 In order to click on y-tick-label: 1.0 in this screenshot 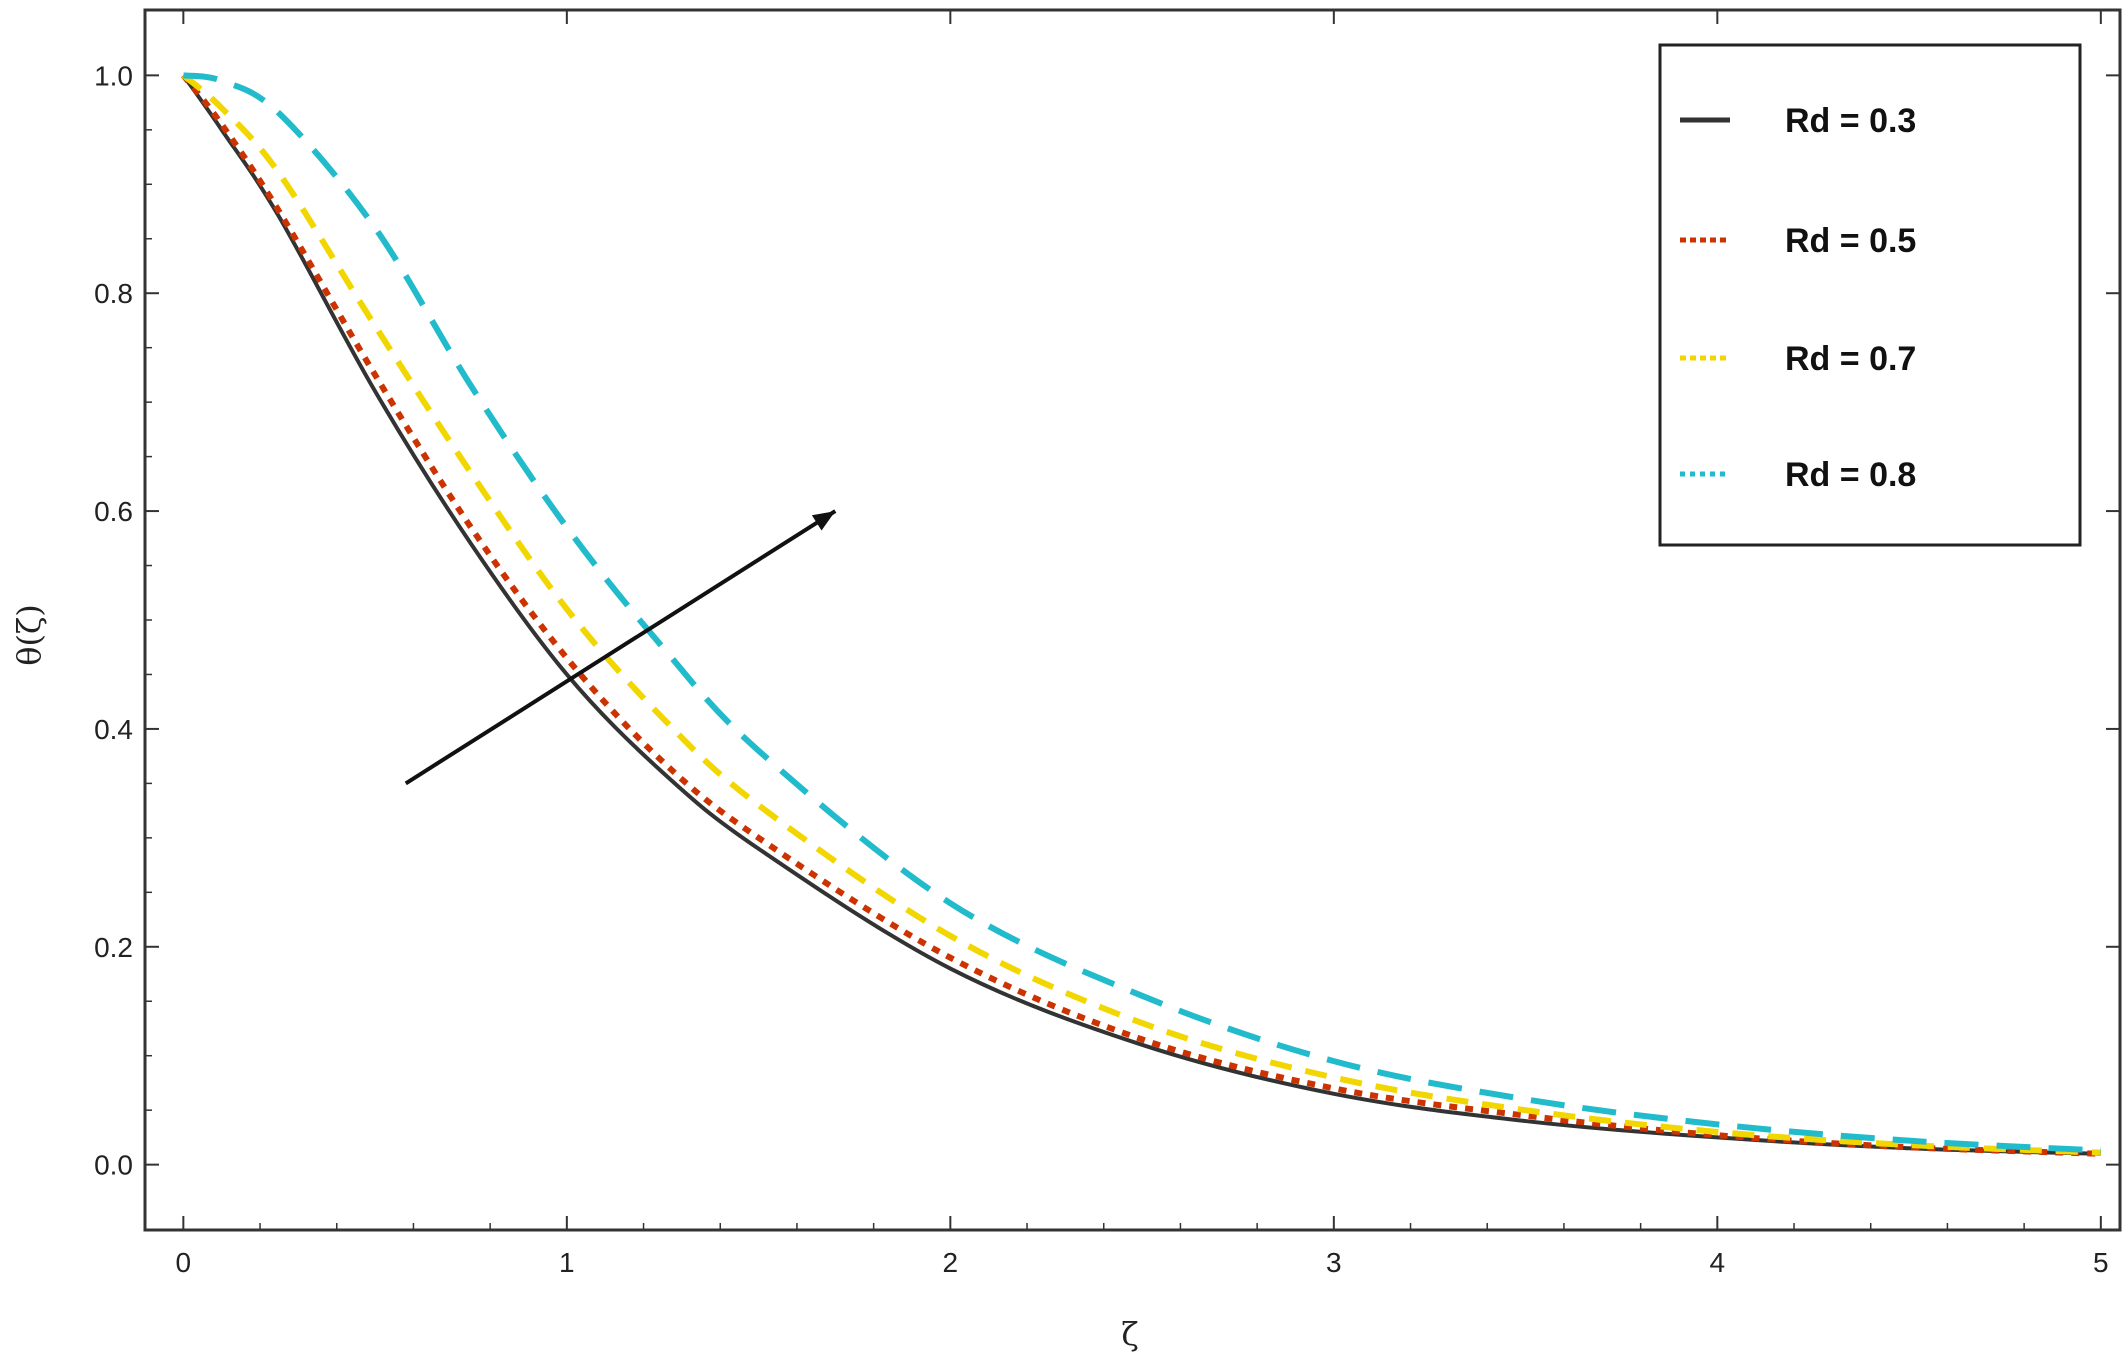, I will do `click(113, 75)`.